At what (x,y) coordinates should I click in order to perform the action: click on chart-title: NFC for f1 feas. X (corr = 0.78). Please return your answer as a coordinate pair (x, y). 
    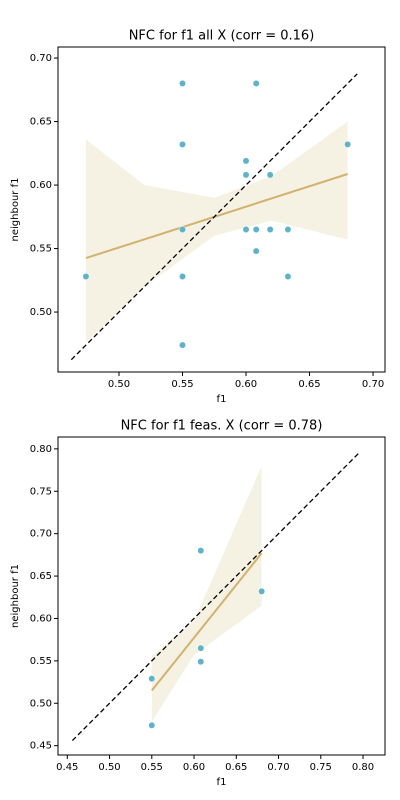
    Looking at the image, I should click on (222, 426).